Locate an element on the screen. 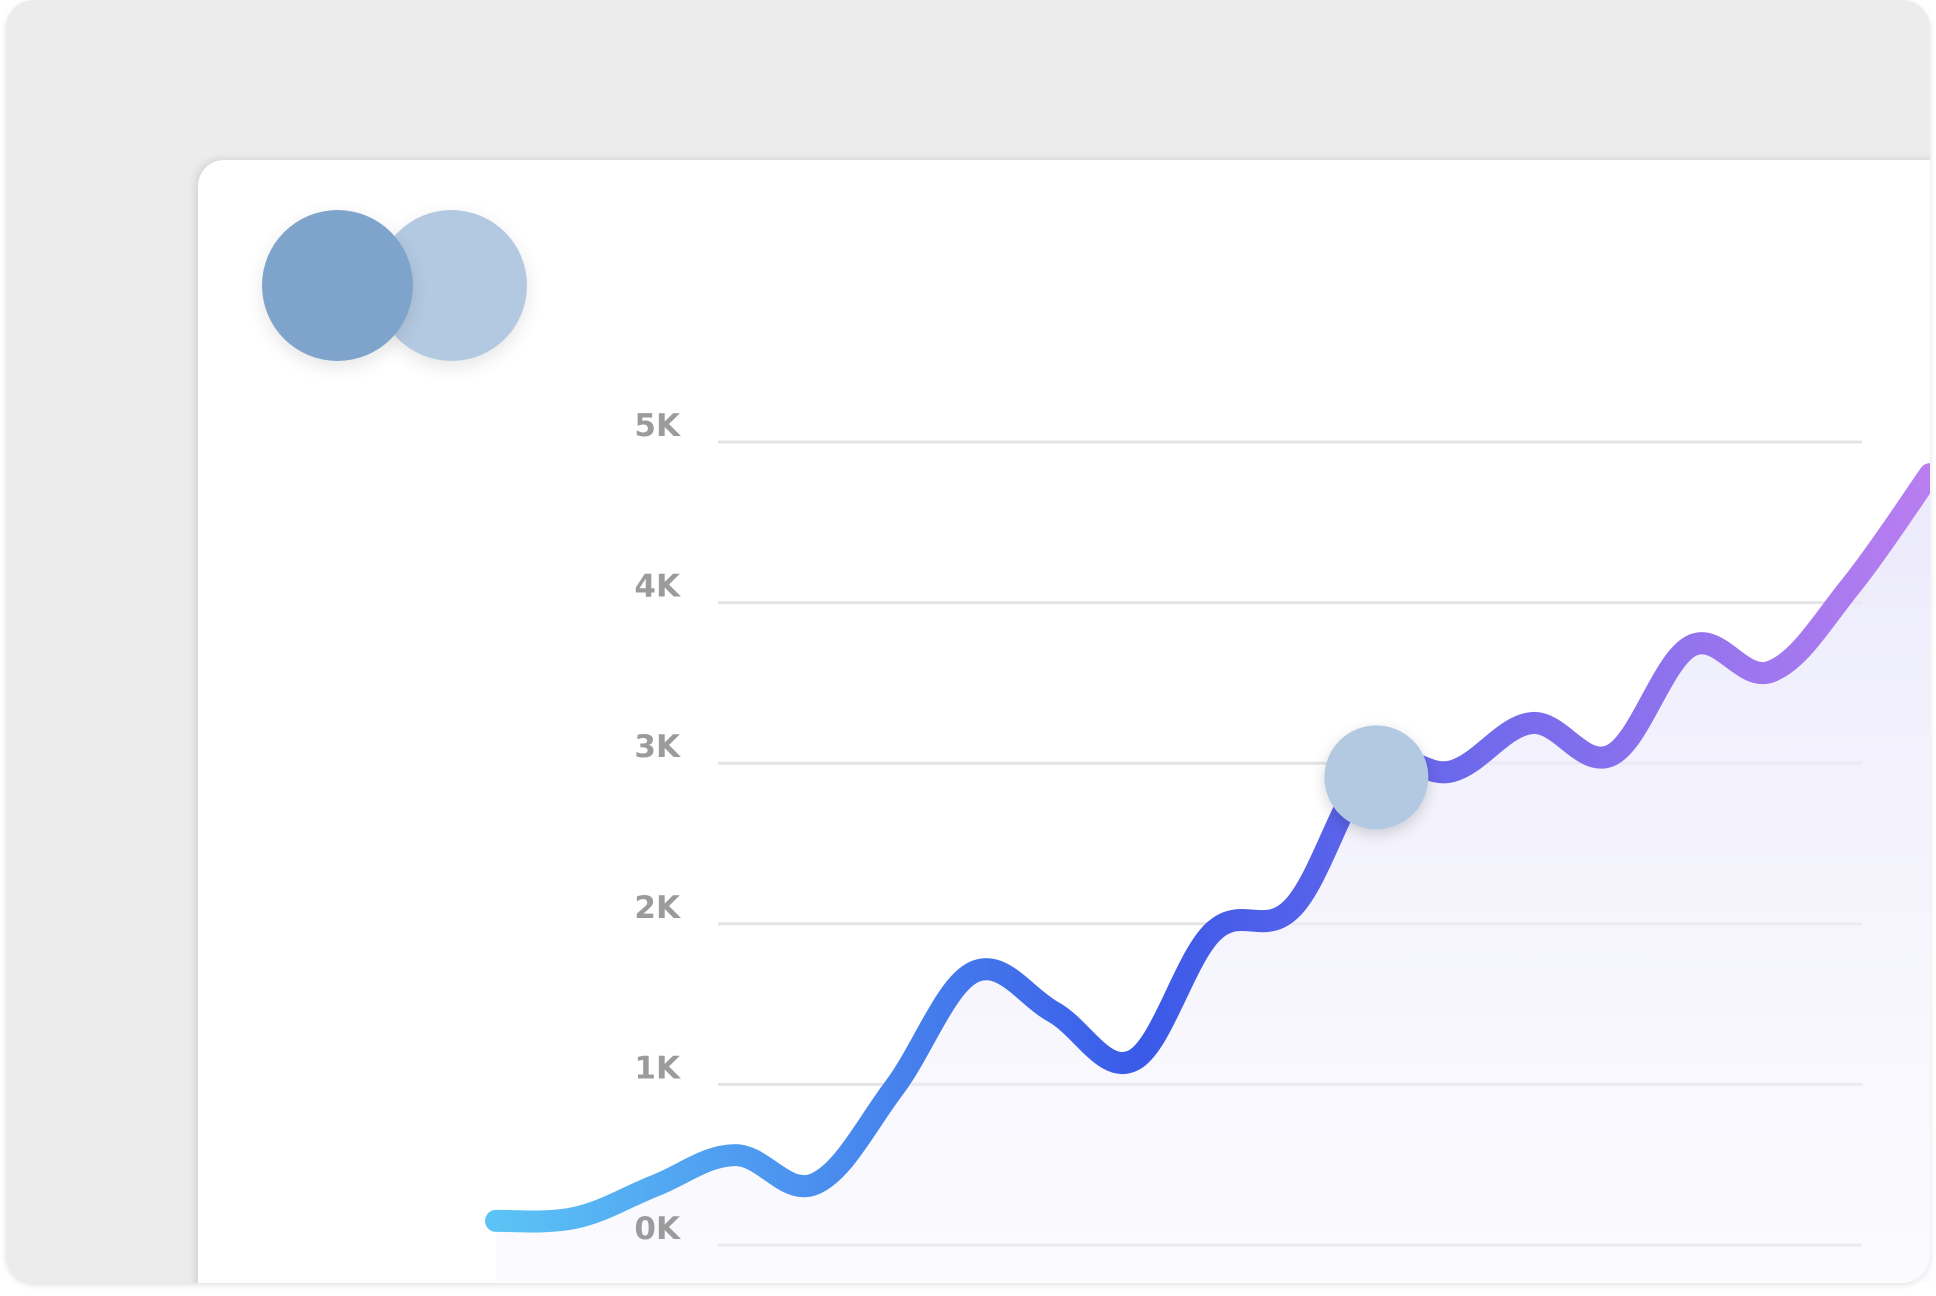 This screenshot has height=1296, width=1936. y-tick-label: 0K is located at coordinates (657, 1229).